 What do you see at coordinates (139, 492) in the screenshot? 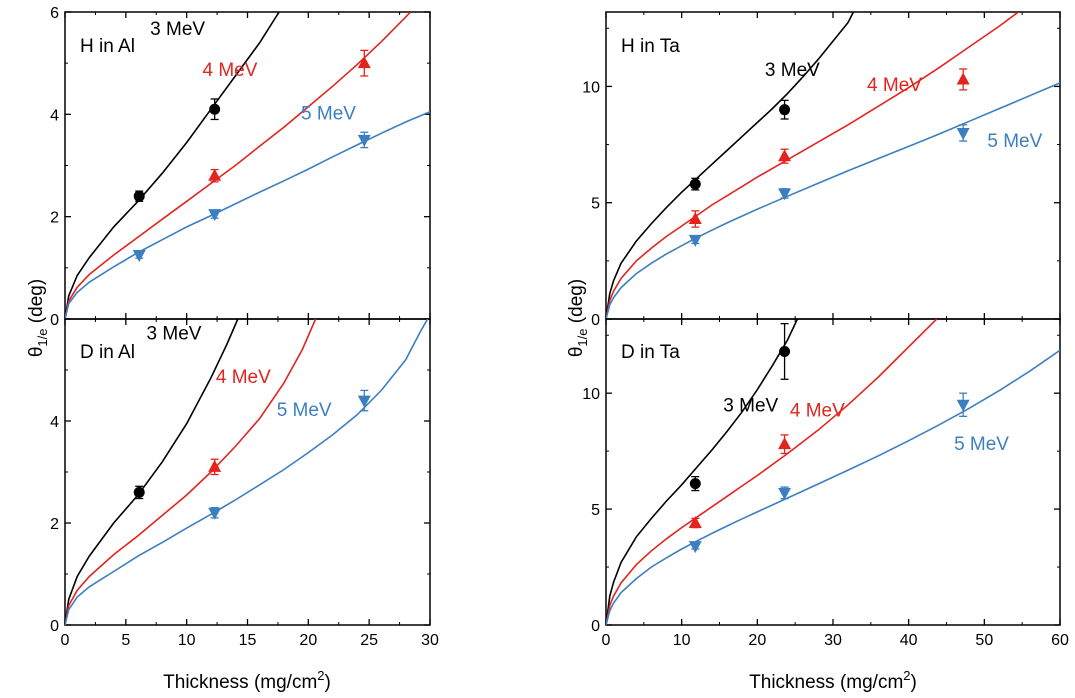
I see `d-in-al-point-3-mev` at bounding box center [139, 492].